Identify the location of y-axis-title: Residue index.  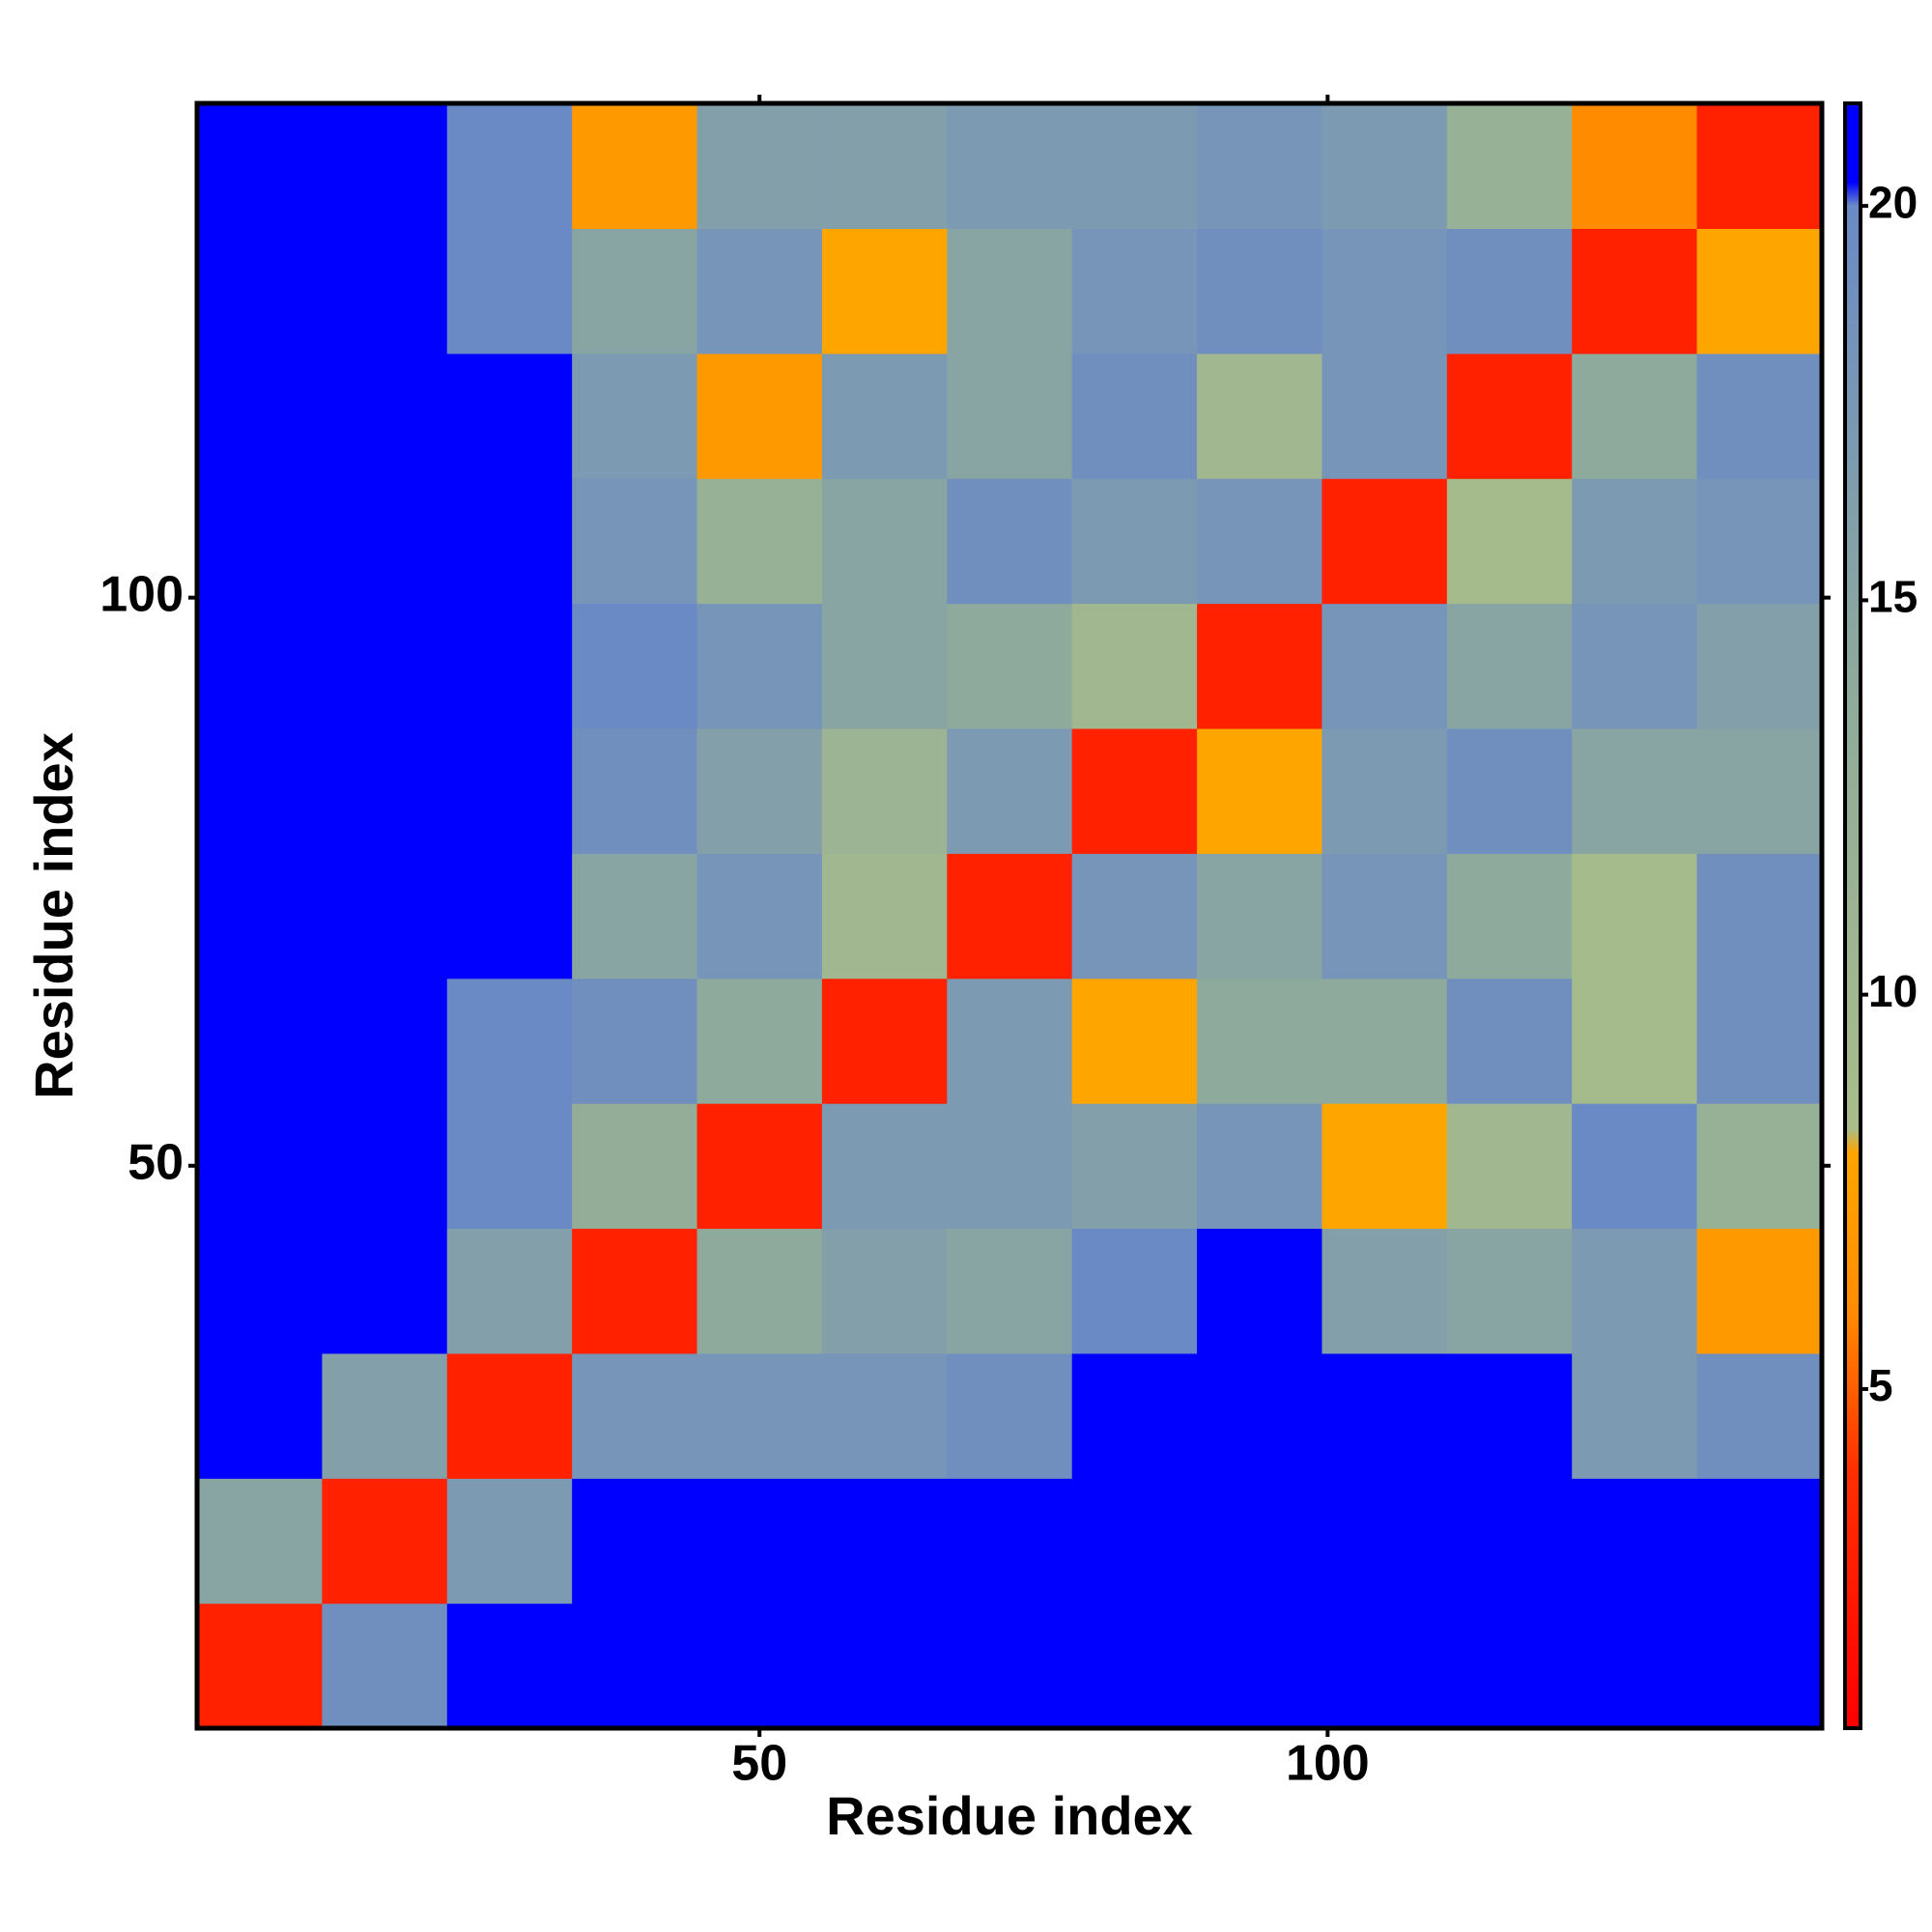
(53, 915).